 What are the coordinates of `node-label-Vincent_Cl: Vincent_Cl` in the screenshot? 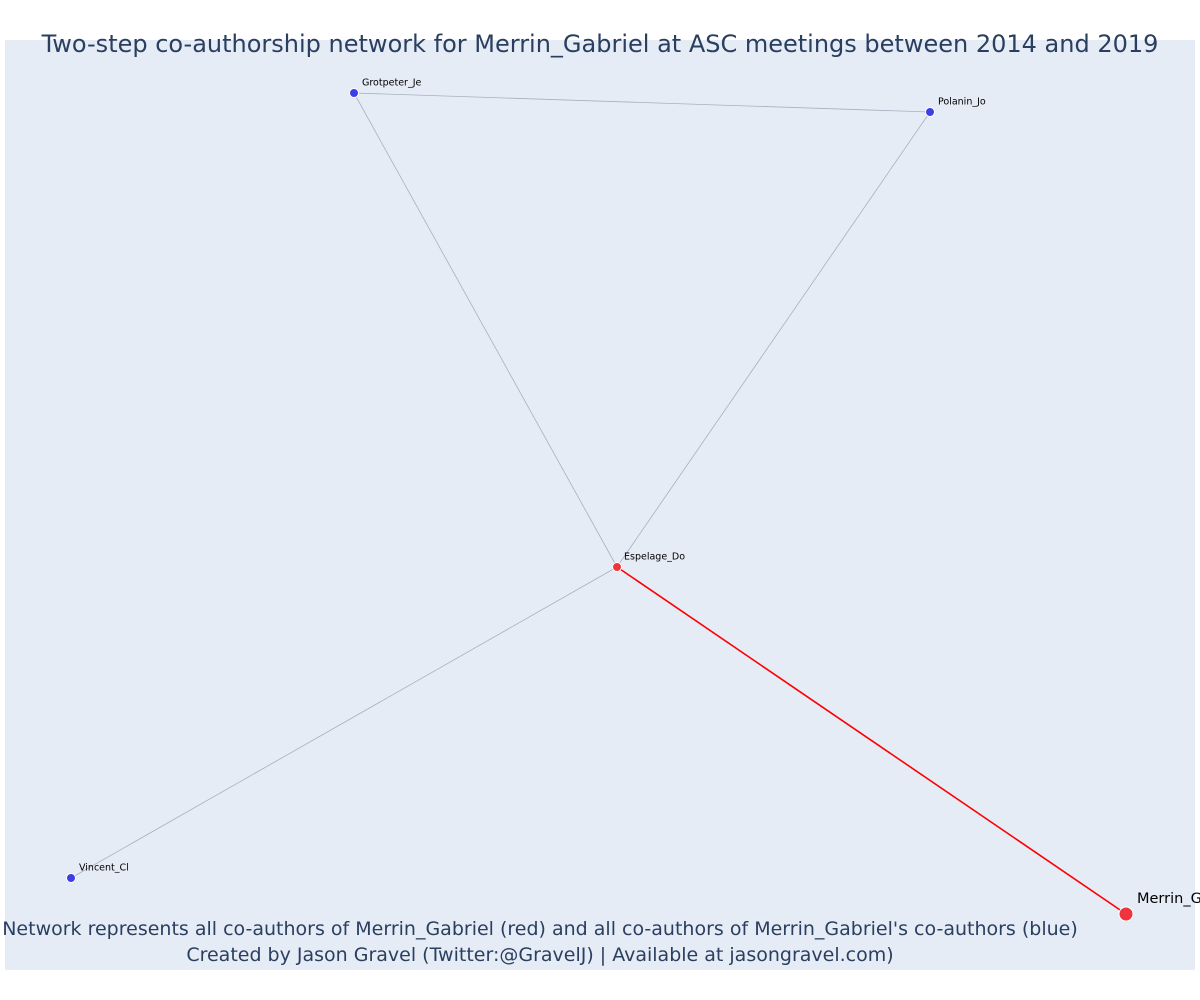 It's located at (104, 867).